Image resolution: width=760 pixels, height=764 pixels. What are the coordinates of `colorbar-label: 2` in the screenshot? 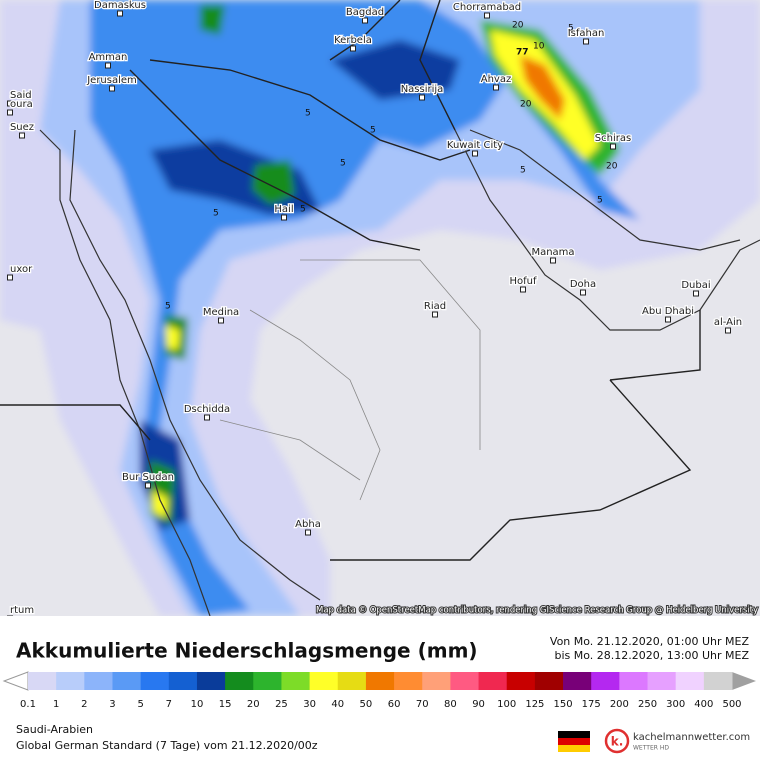 It's located at (84, 704).